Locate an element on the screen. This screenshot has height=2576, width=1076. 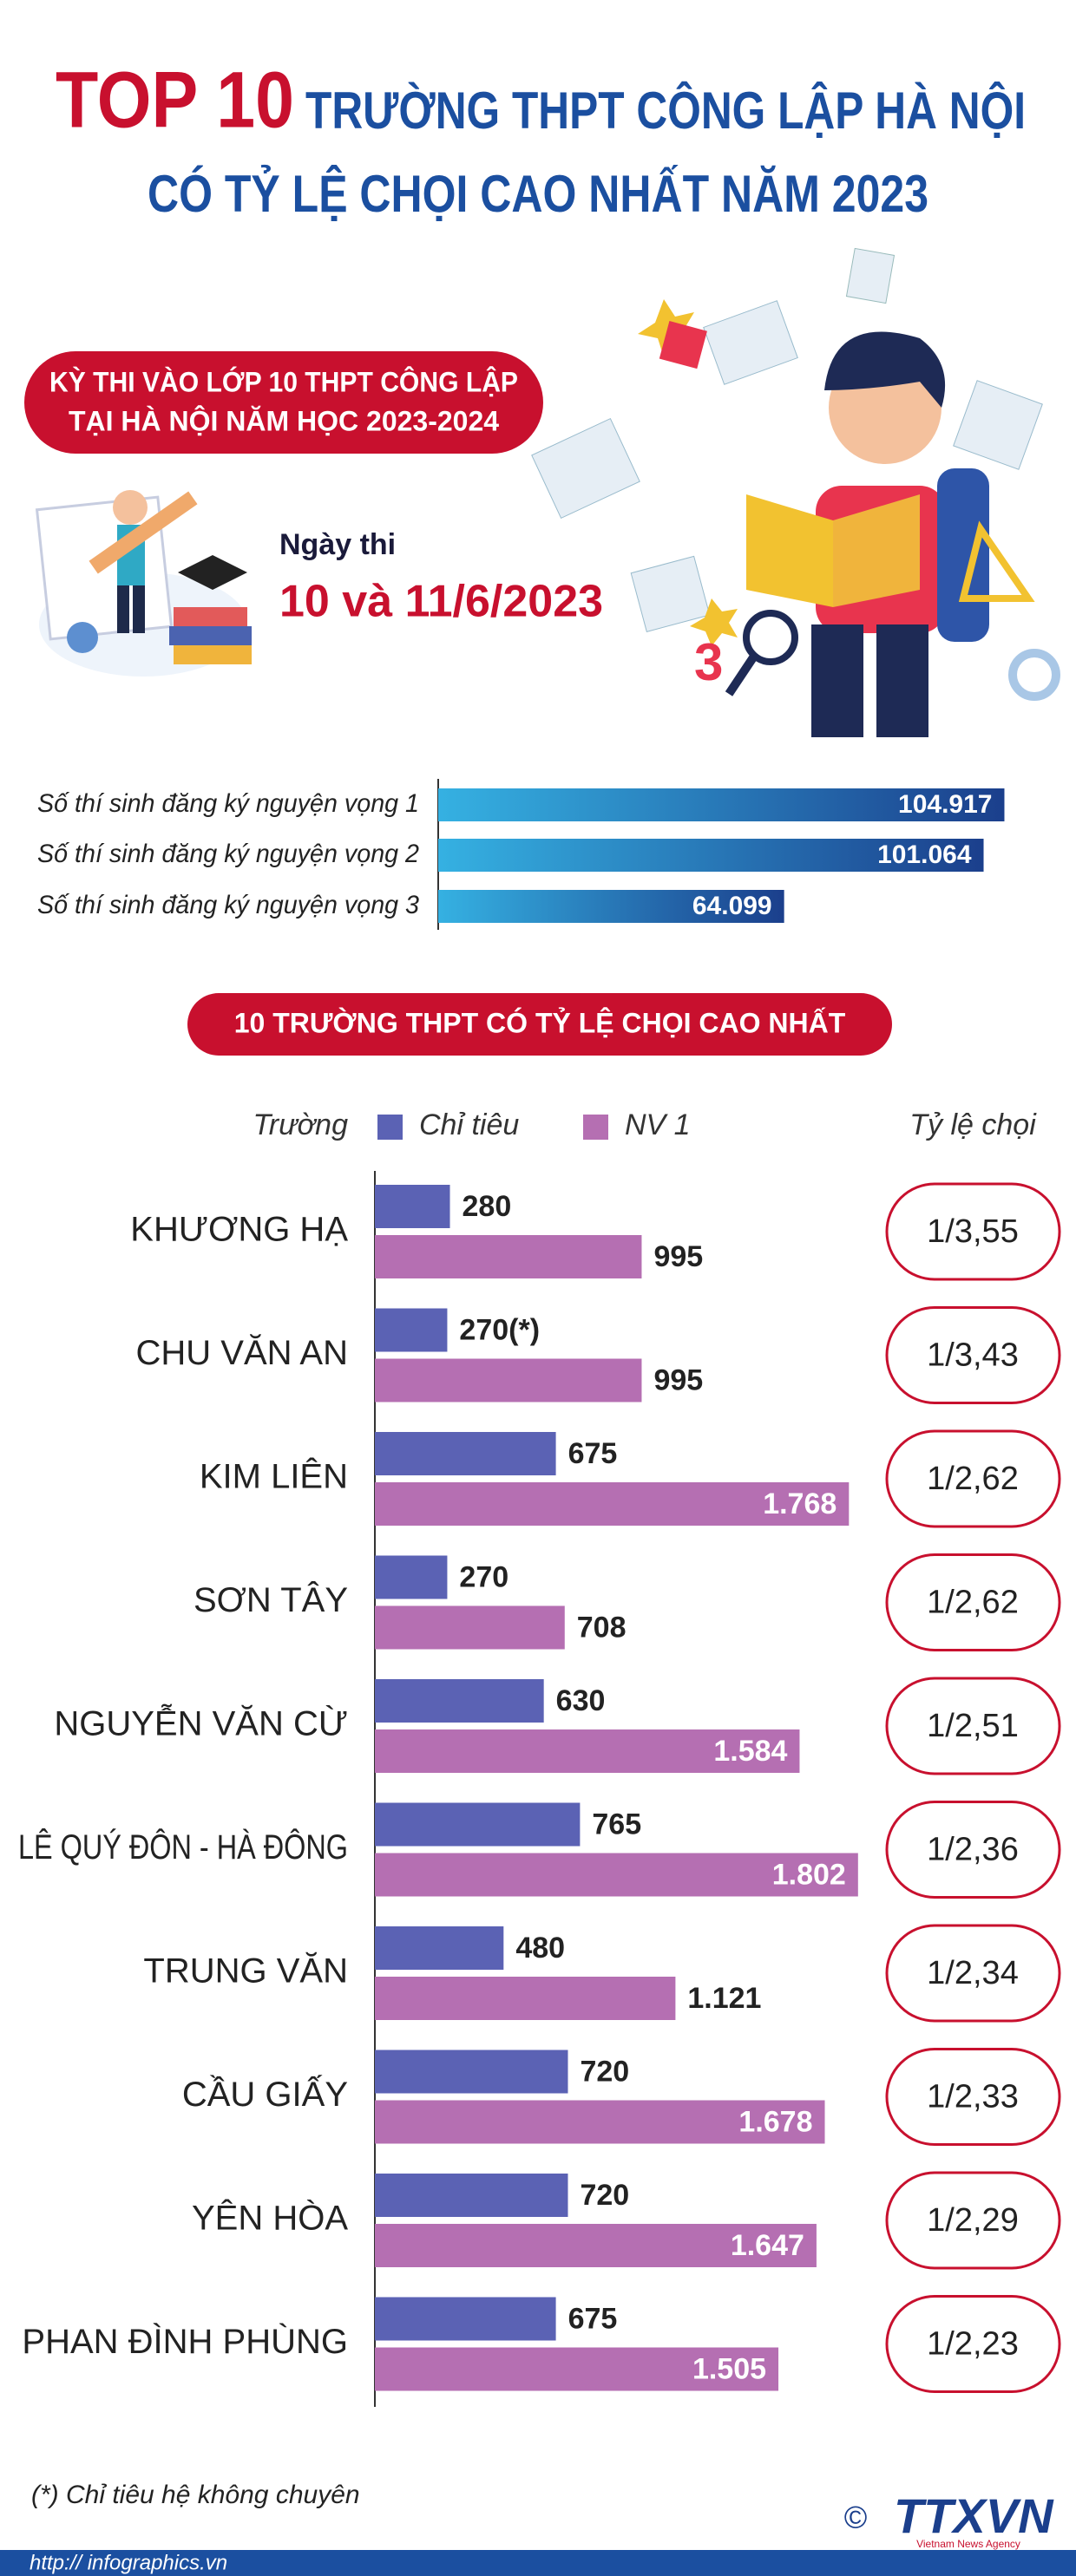
copyright: © is located at coordinates (856, 2517).